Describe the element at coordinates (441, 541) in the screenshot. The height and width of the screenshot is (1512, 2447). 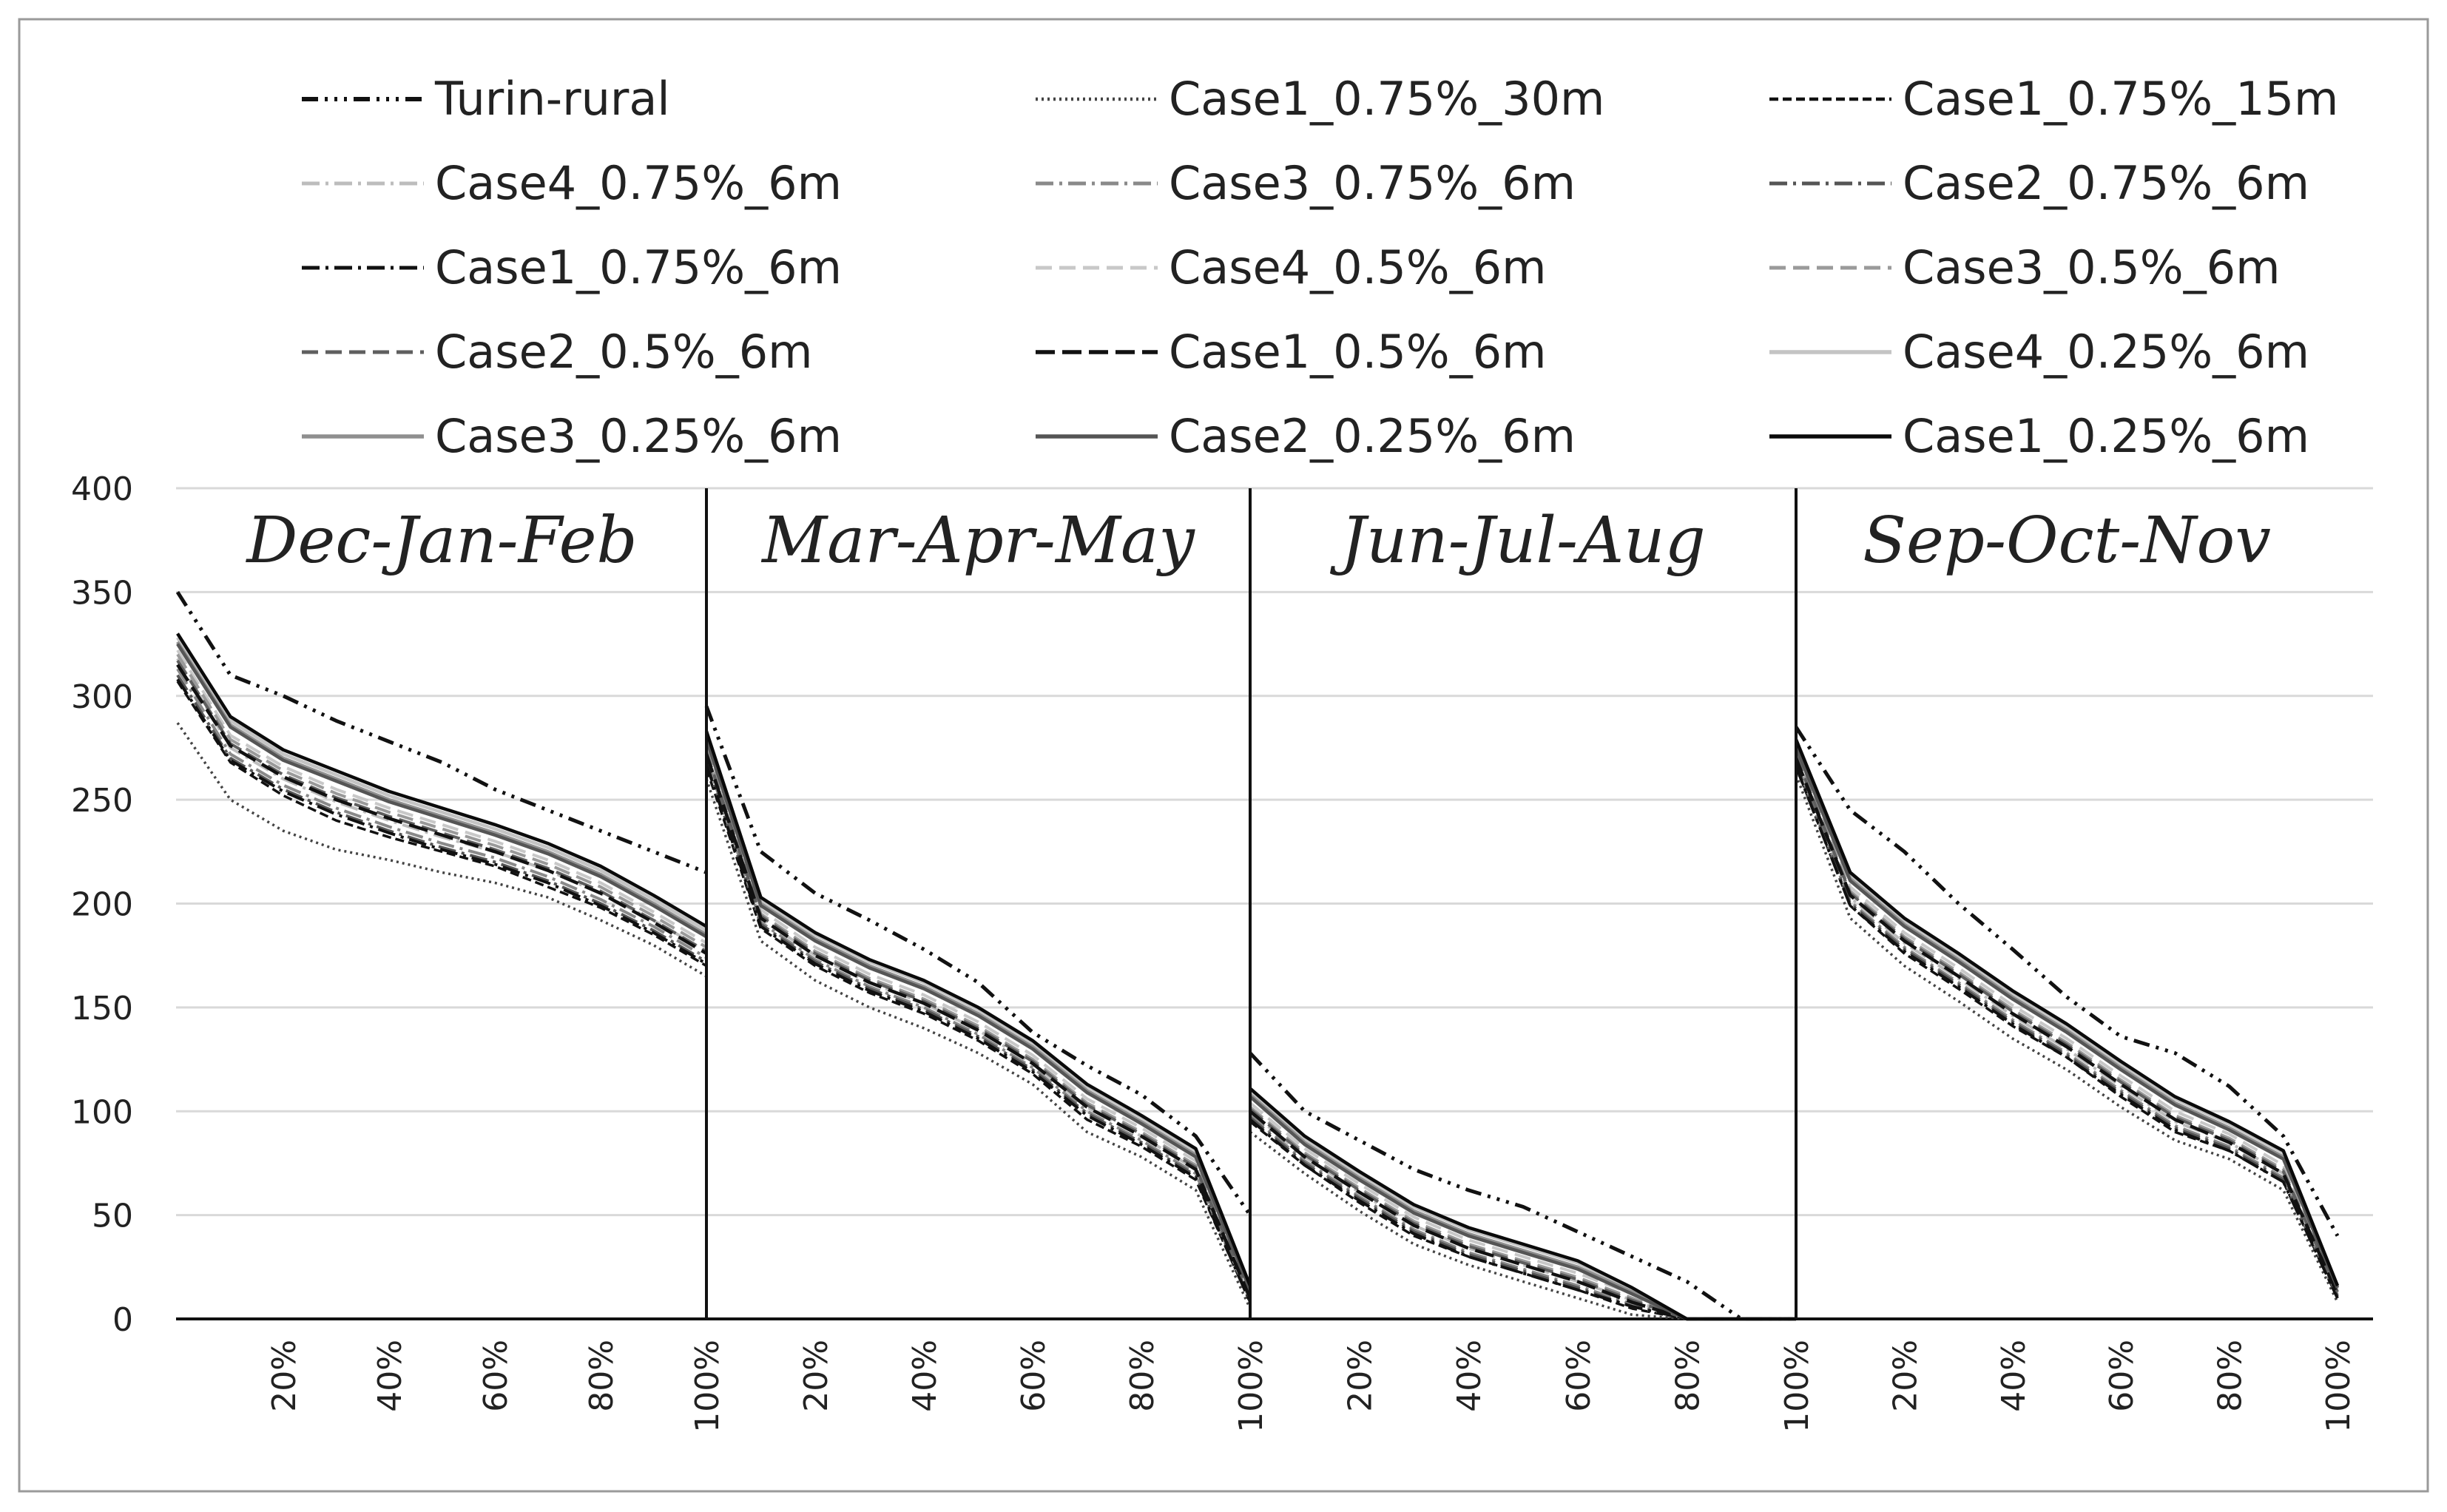
I see `season-label: Dec-Jan-Feb` at that location.